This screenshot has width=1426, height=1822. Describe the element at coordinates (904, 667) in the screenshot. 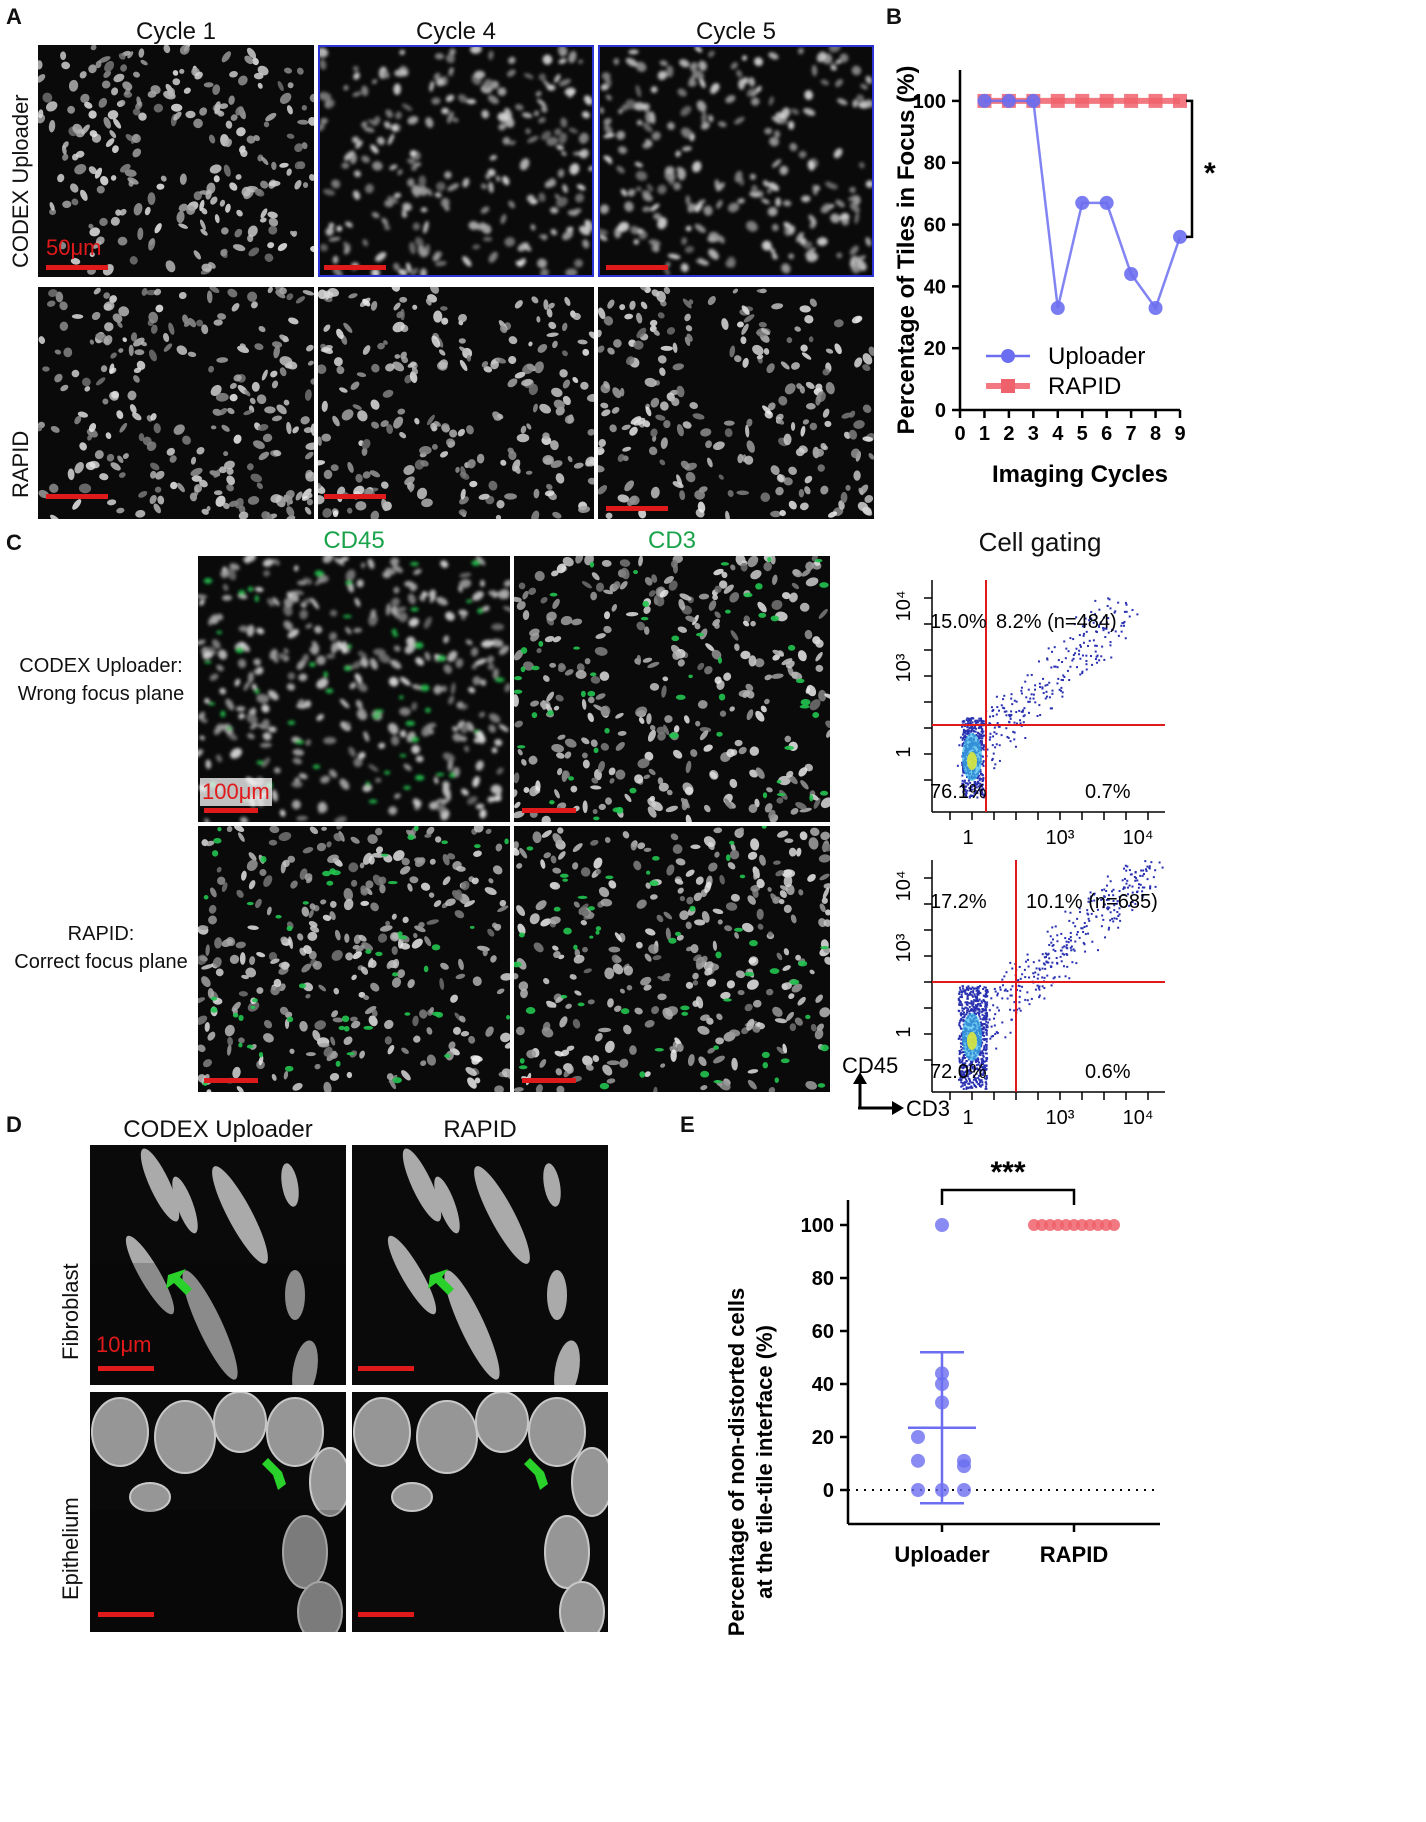

I see `gating-y-tick-label: 10³` at that location.